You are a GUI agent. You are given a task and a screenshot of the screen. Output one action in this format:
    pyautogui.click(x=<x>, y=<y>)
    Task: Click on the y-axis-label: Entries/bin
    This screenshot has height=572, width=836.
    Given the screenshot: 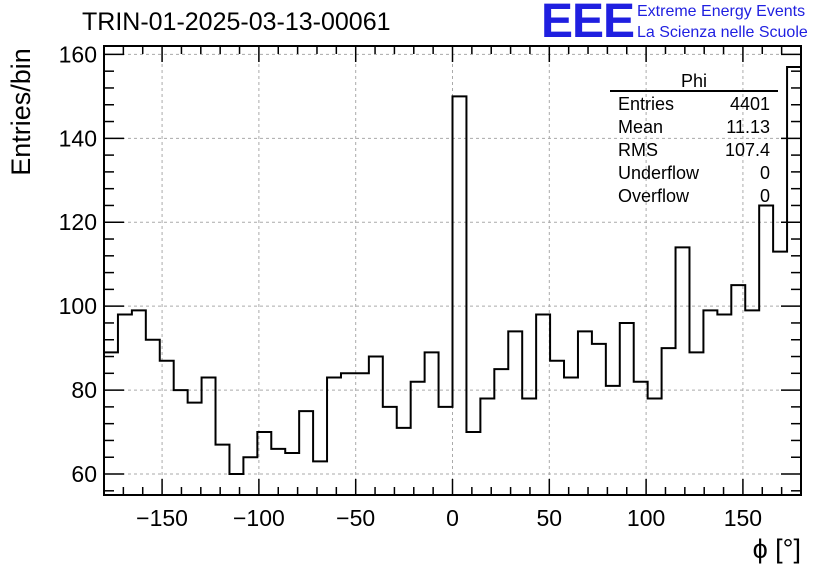 What is the action you would take?
    pyautogui.click(x=21, y=112)
    